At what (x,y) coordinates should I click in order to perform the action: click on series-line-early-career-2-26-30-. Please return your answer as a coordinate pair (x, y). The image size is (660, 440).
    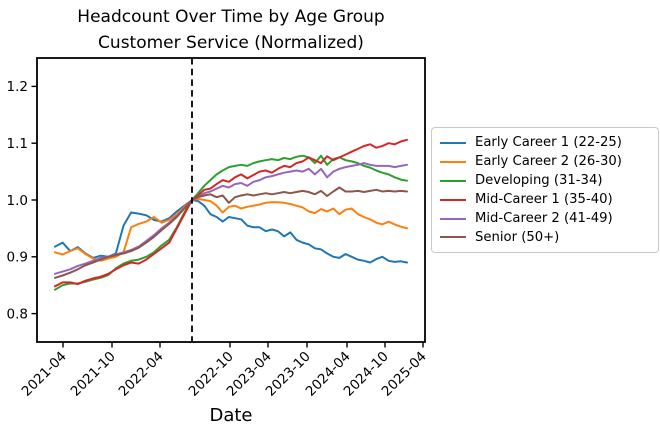
    Looking at the image, I should click on (231, 229).